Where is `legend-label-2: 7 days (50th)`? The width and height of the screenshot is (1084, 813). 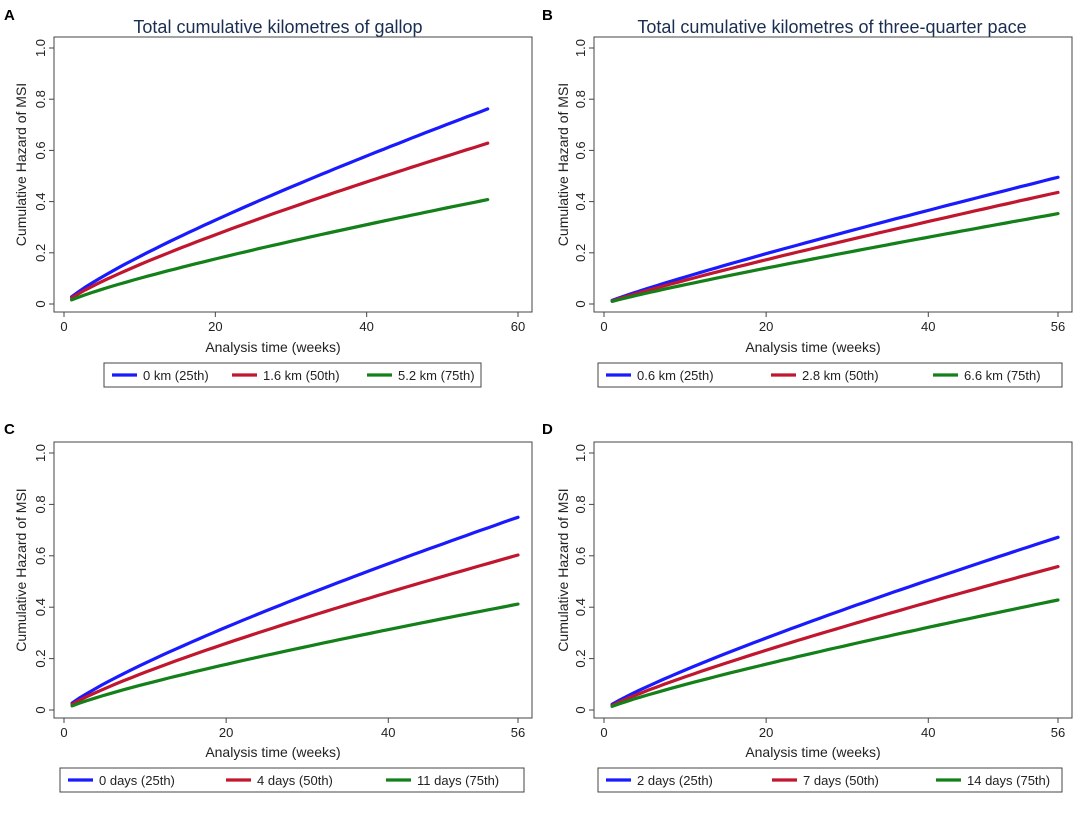 legend-label-2: 7 days (50th) is located at coordinates (841, 780).